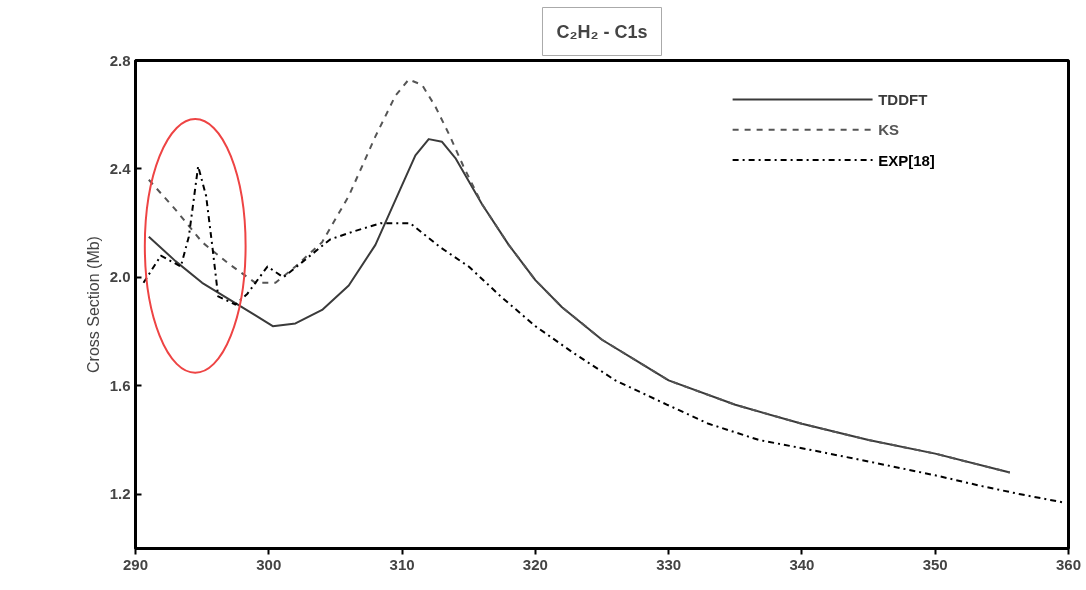 The height and width of the screenshot is (590, 1086). I want to click on y-tick-label: 1.6, so click(120, 385).